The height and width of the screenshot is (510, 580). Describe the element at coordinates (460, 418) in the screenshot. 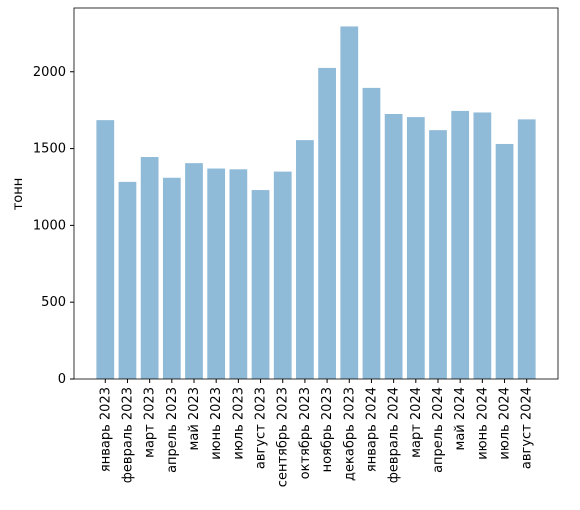

I see `x-tick-label: май 2024` at that location.